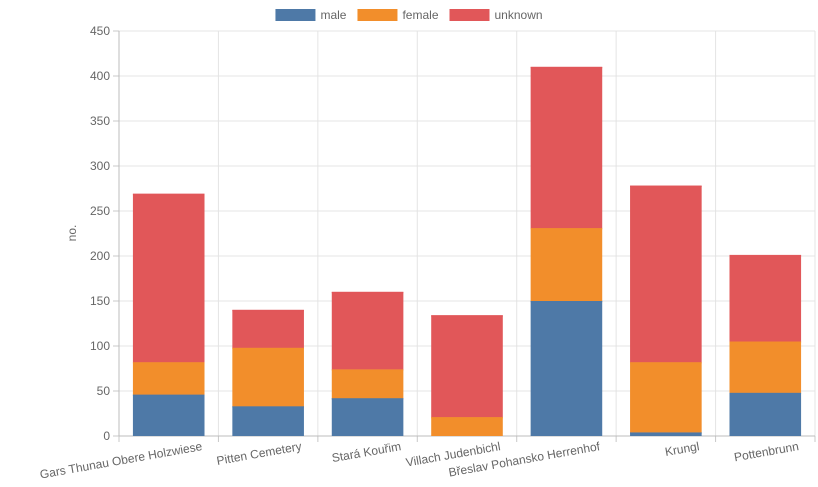 Image resolution: width=818 pixels, height=487 pixels. I want to click on y-tick-label: 100, so click(100, 346).